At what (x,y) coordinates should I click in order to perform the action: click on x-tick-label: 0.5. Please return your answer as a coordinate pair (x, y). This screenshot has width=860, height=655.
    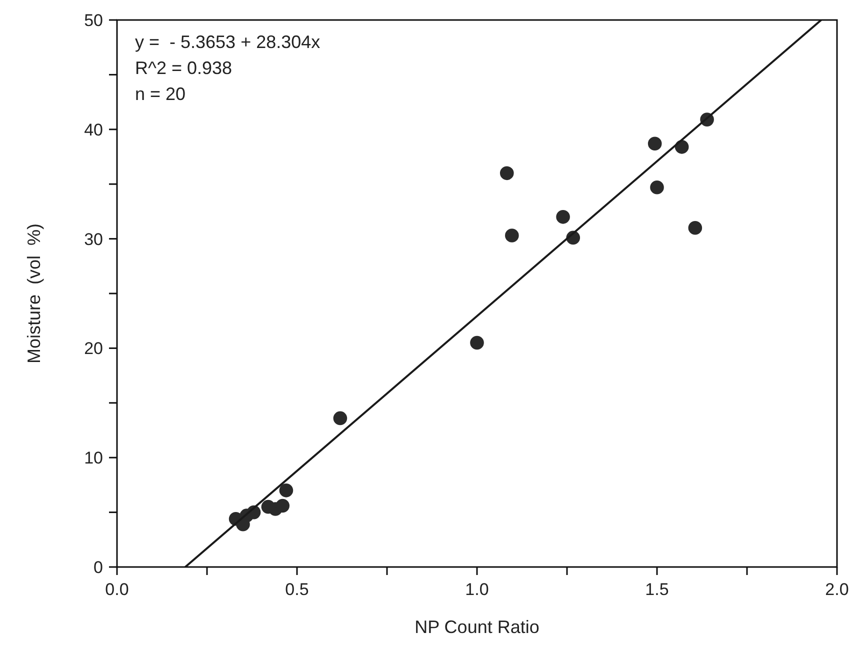
    Looking at the image, I should click on (297, 589).